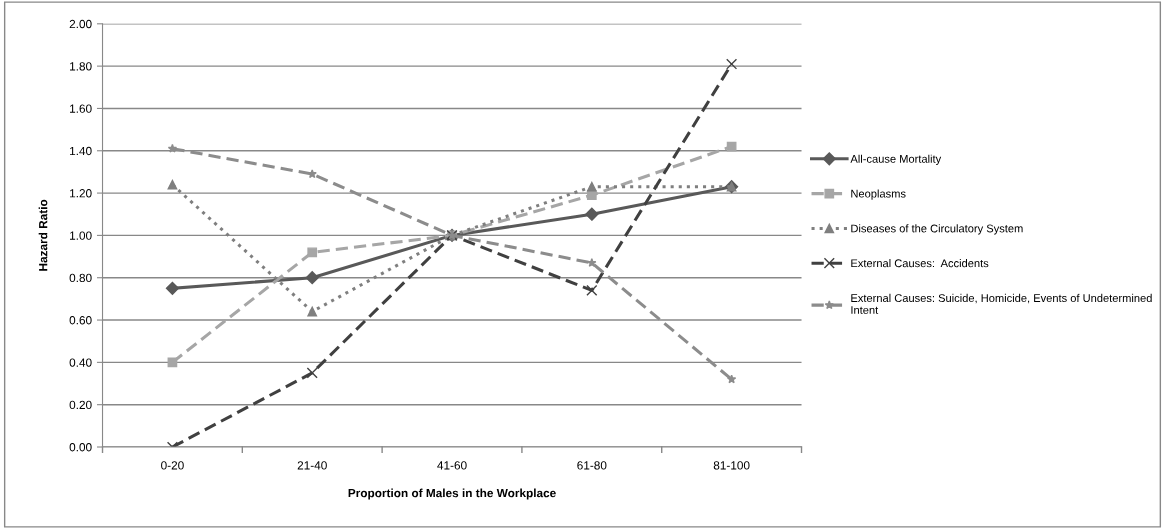 This screenshot has height=529, width=1165. What do you see at coordinates (80, 447) in the screenshot?
I see `y-tick-label: 0.00` at bounding box center [80, 447].